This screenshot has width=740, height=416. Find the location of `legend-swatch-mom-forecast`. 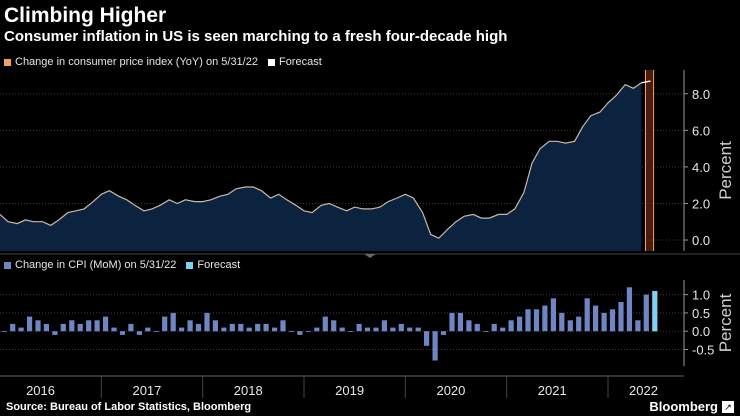

legend-swatch-mom-forecast is located at coordinates (190, 265).